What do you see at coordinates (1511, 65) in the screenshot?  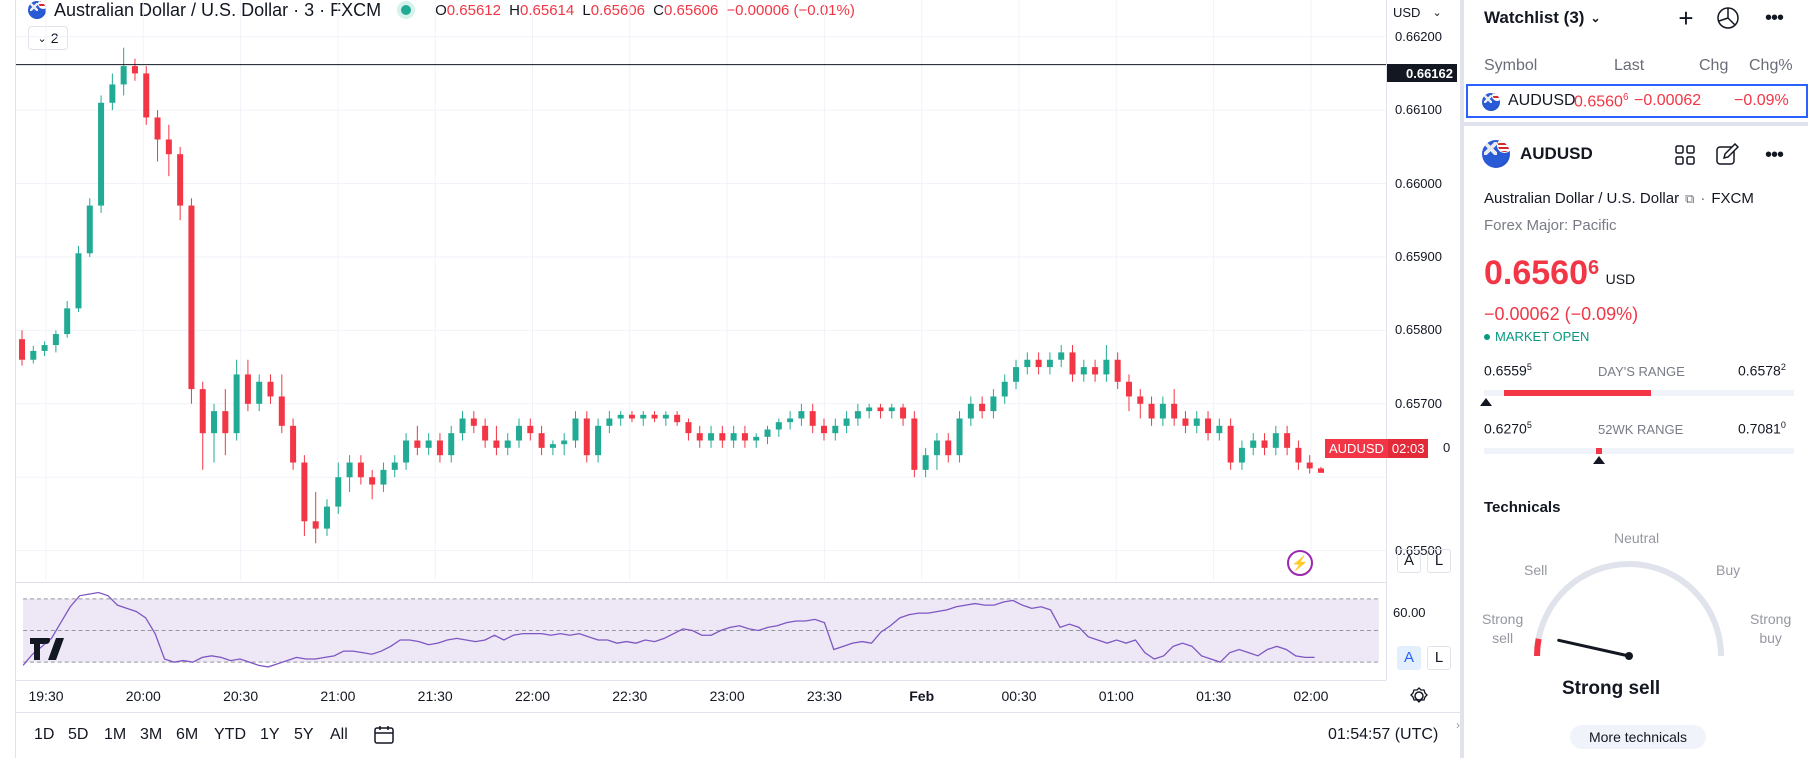 I see `col-symbol-header: Symbol` at bounding box center [1511, 65].